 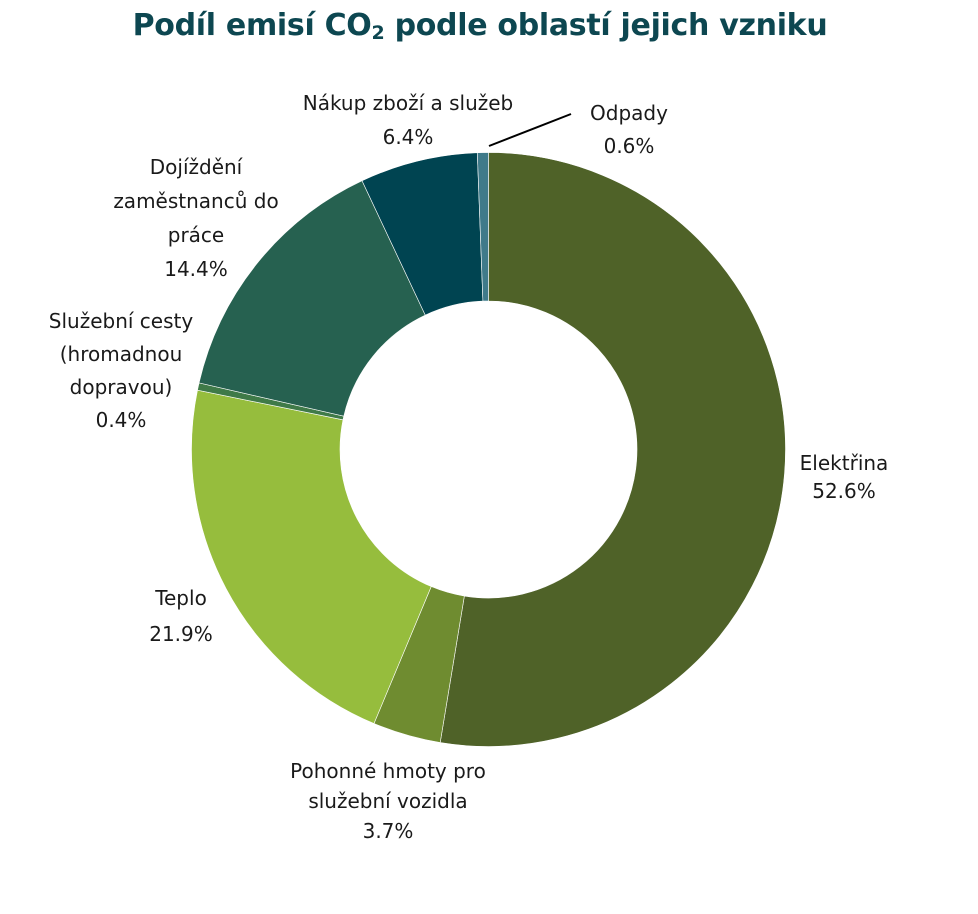 I want to click on label-value: 14.4%, so click(x=196, y=269).